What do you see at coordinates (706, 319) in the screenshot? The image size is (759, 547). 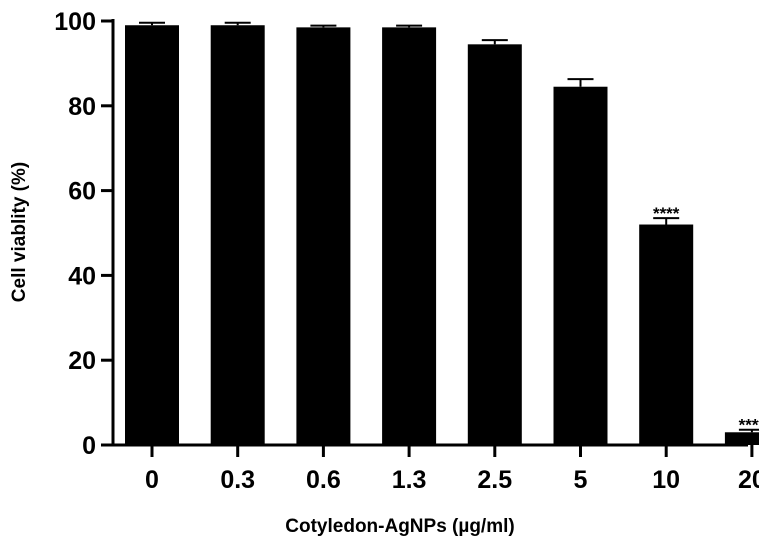 I see `significance-annotations: **** ****` at bounding box center [706, 319].